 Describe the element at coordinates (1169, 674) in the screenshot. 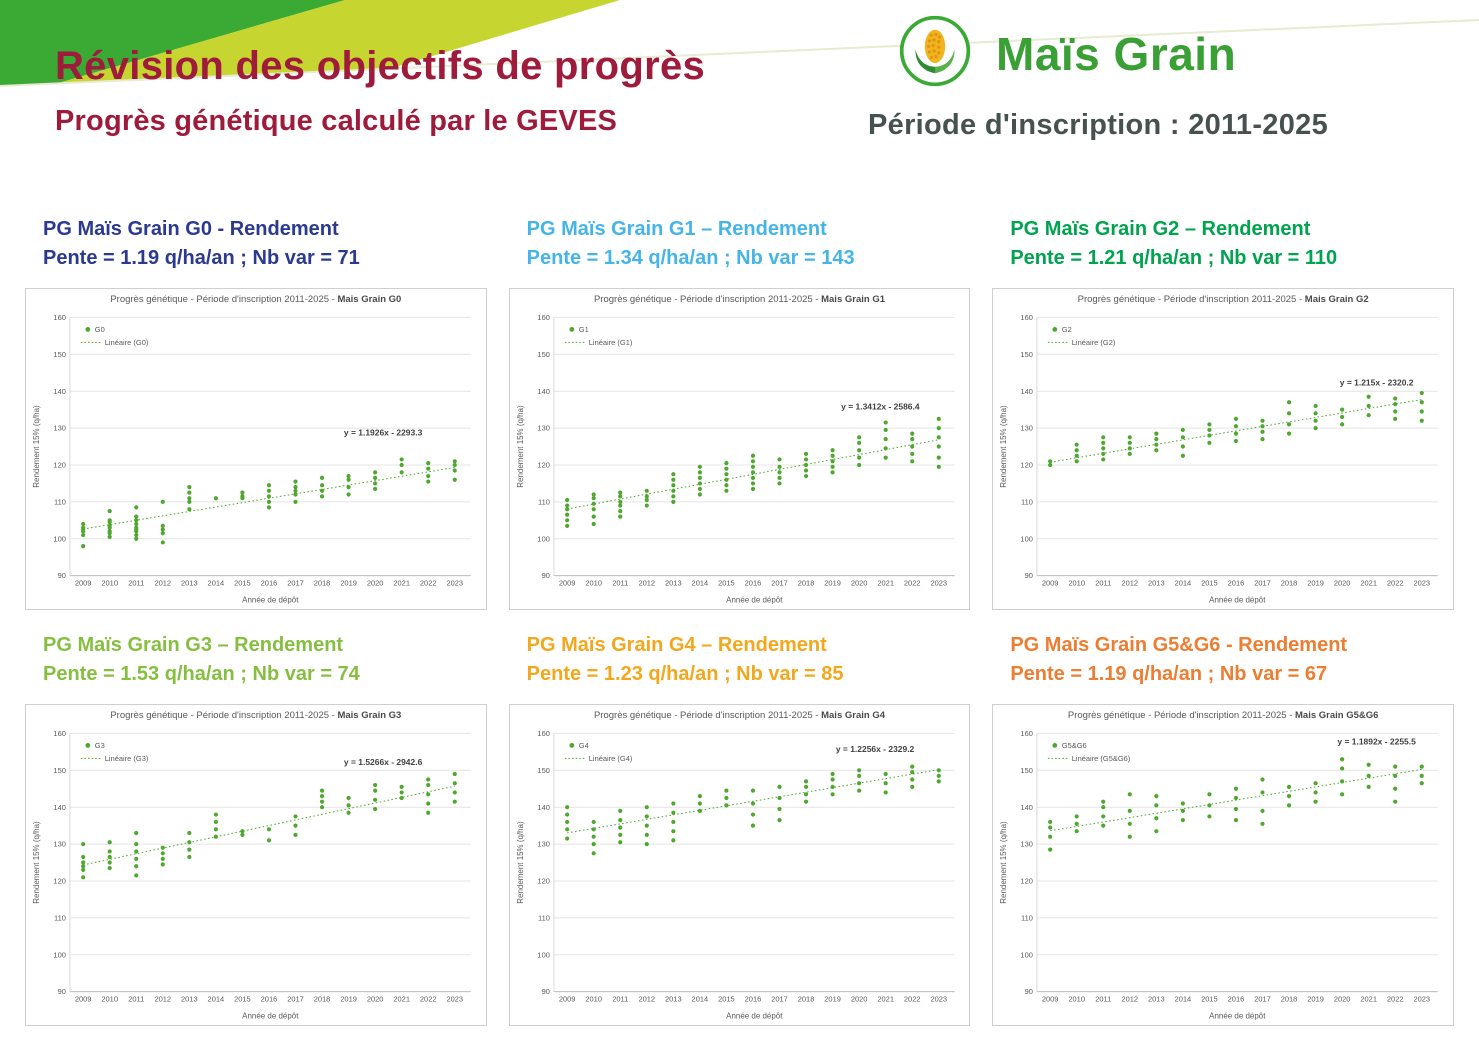

I see `chart-heading-stats: Pente = 1.19 q/ha/an ; Nb var = 67` at that location.